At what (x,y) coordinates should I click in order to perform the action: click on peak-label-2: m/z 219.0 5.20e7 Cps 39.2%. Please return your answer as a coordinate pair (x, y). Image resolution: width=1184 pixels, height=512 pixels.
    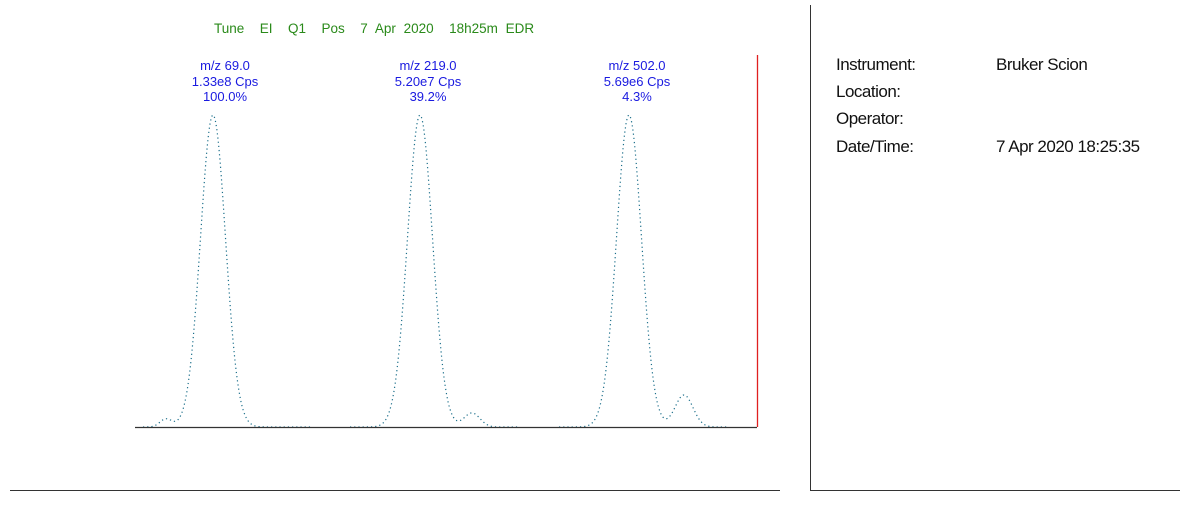
    Looking at the image, I should click on (428, 81).